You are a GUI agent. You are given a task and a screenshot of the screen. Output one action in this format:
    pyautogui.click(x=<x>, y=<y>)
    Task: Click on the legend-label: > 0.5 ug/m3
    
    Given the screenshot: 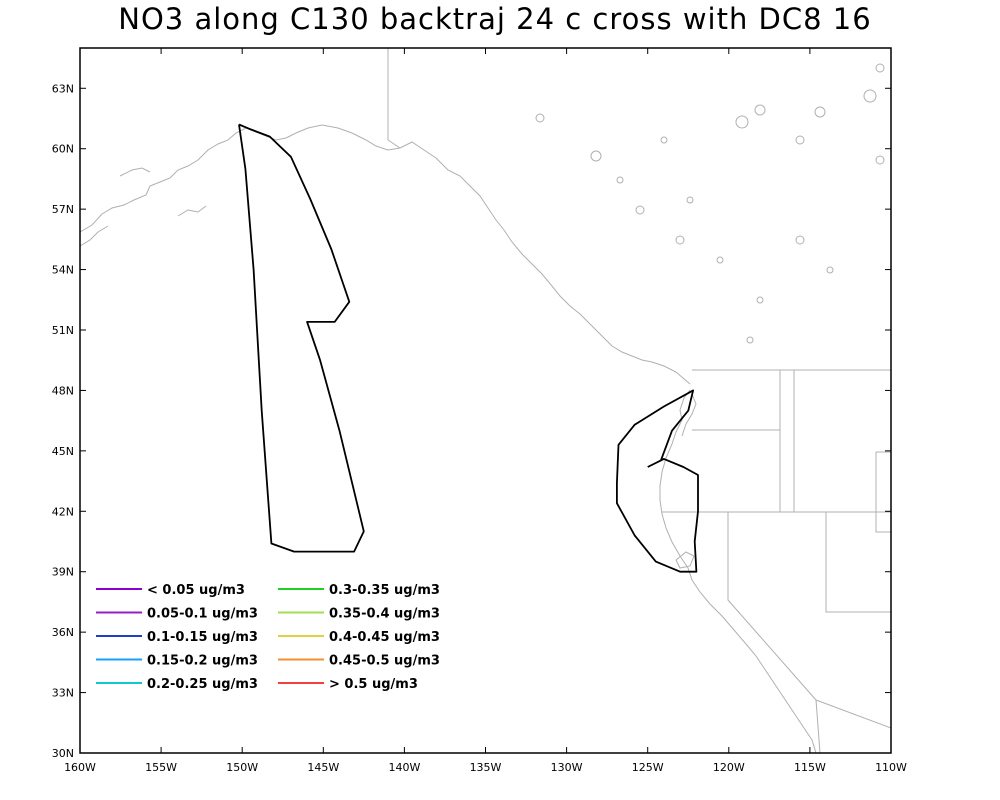 What is the action you would take?
    pyautogui.click(x=373, y=684)
    